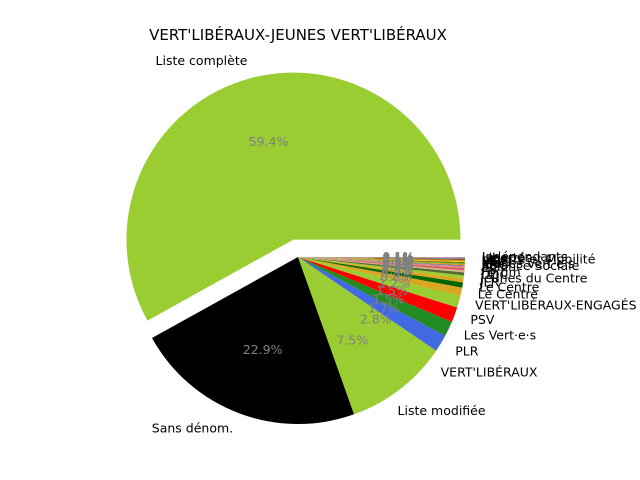  I want to click on slice-label-forum: Forum, so click(501, 271).